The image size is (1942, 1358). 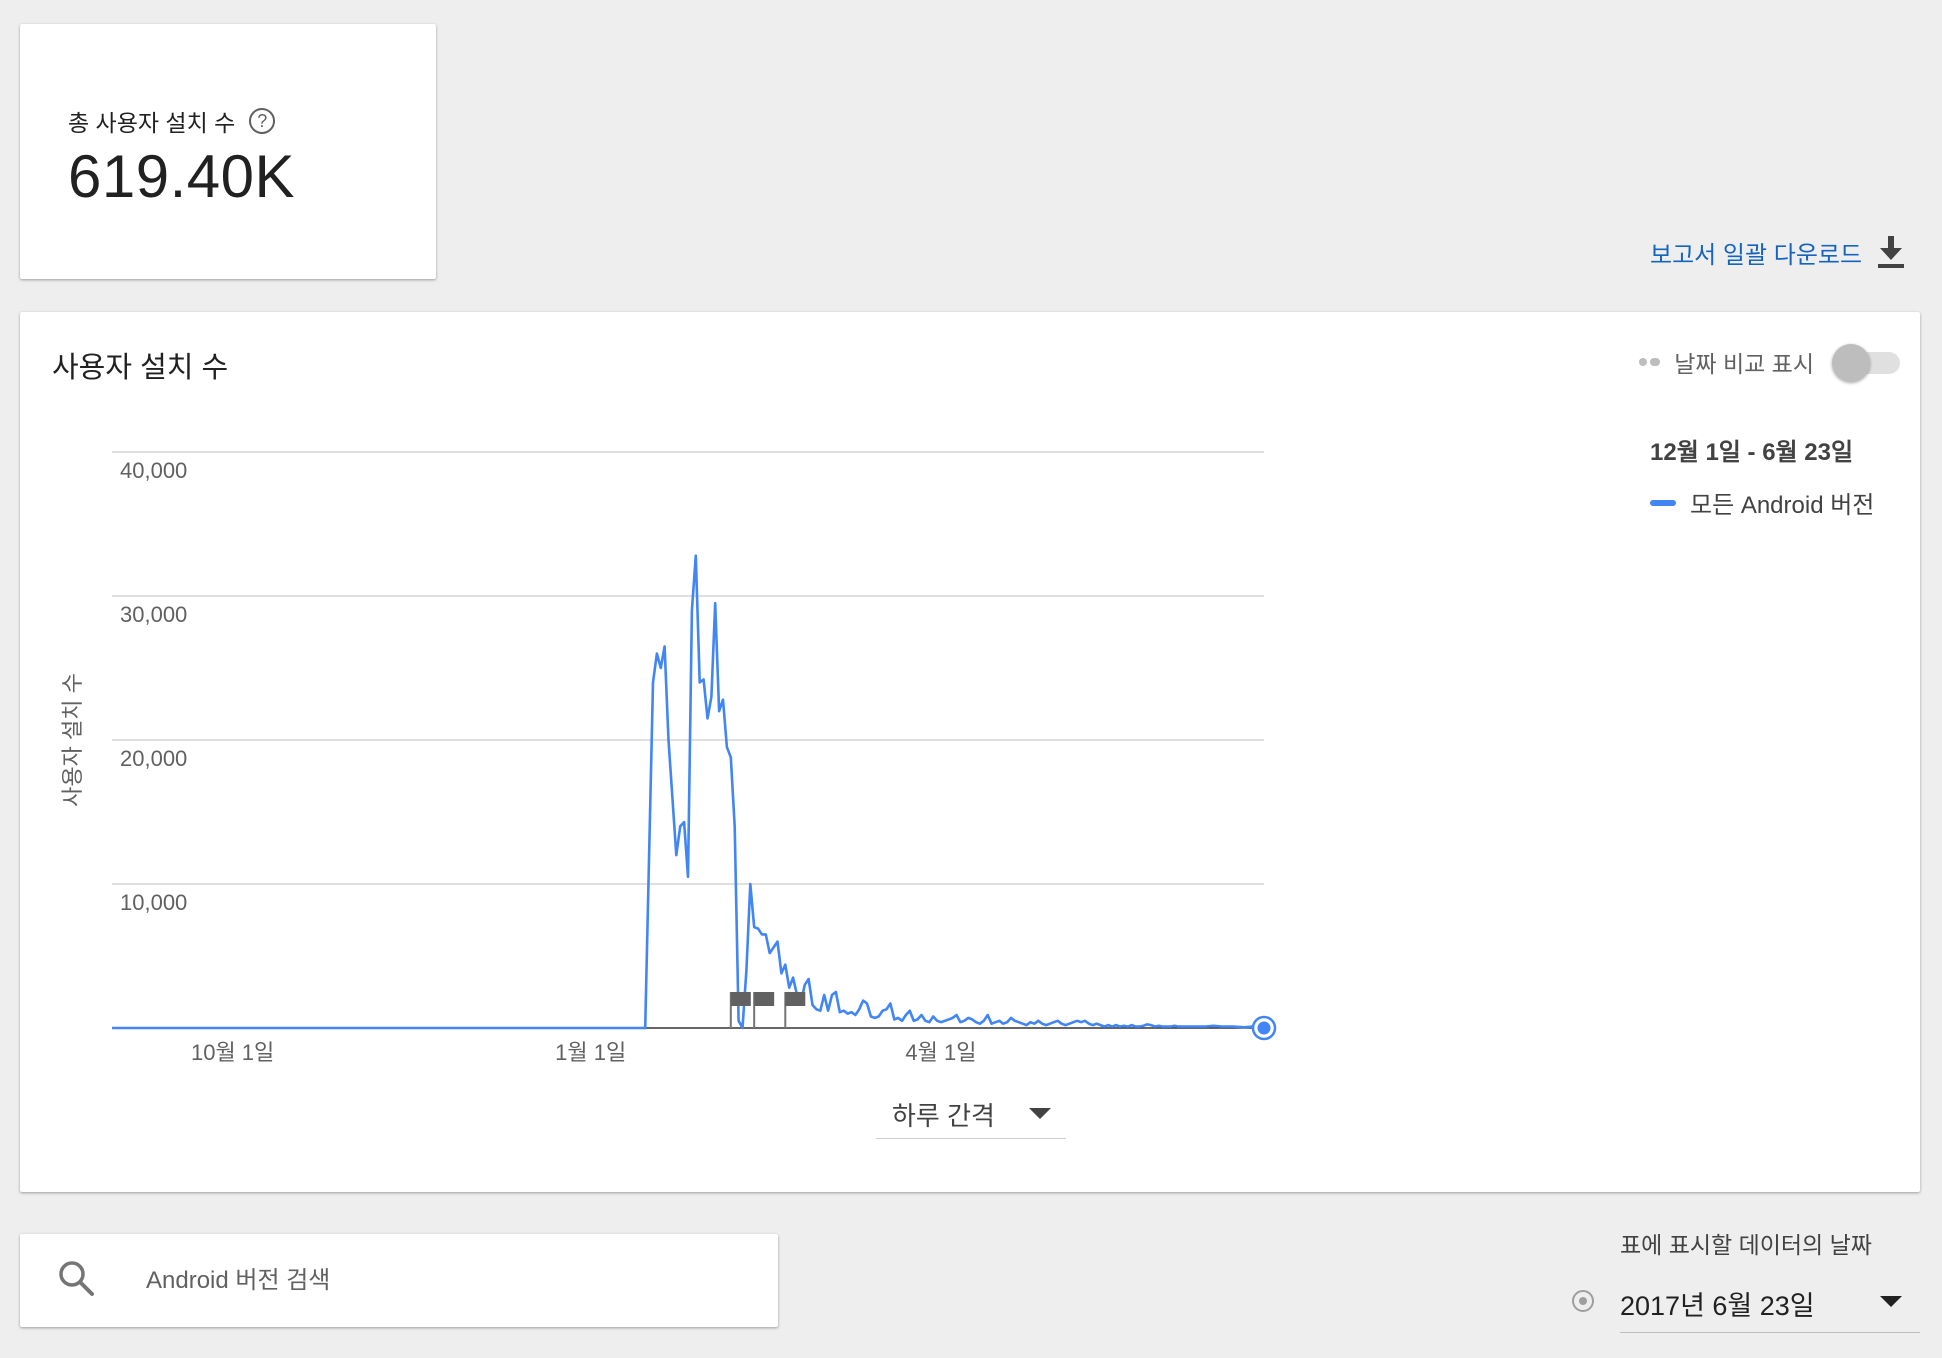 I want to click on y-tick-label: 40,000, so click(x=153, y=470).